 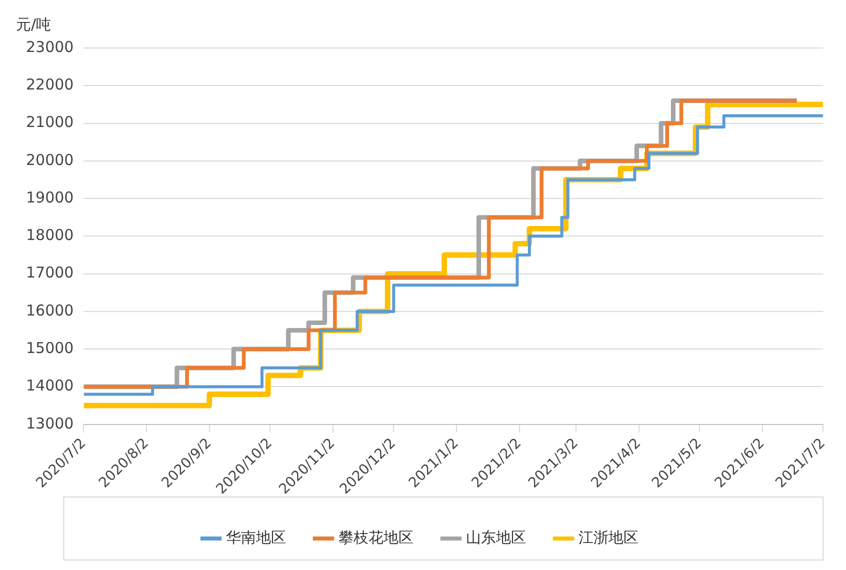 I want to click on y-tick-label: 18000, so click(x=50, y=235).